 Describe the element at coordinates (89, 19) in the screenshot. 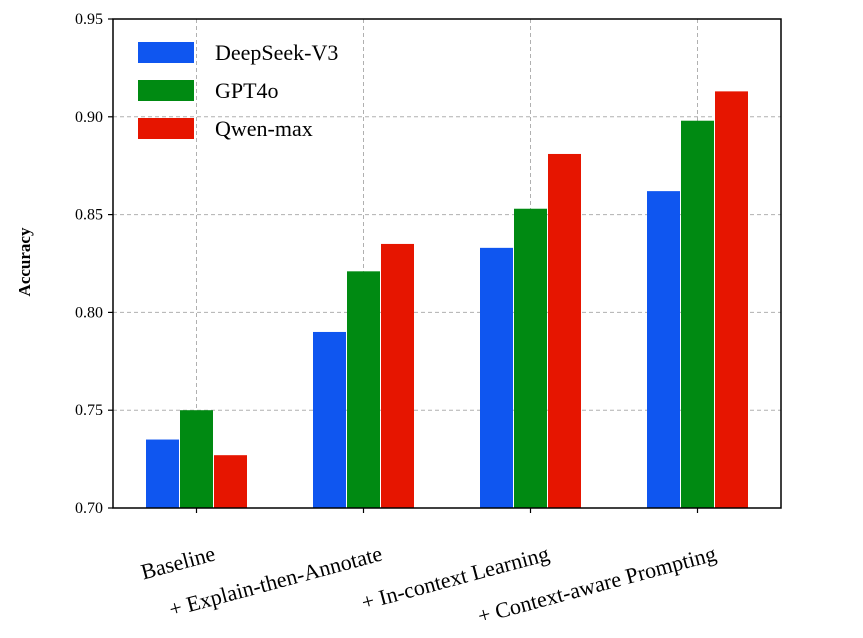

I see `y-tick-label: 0.95` at that location.